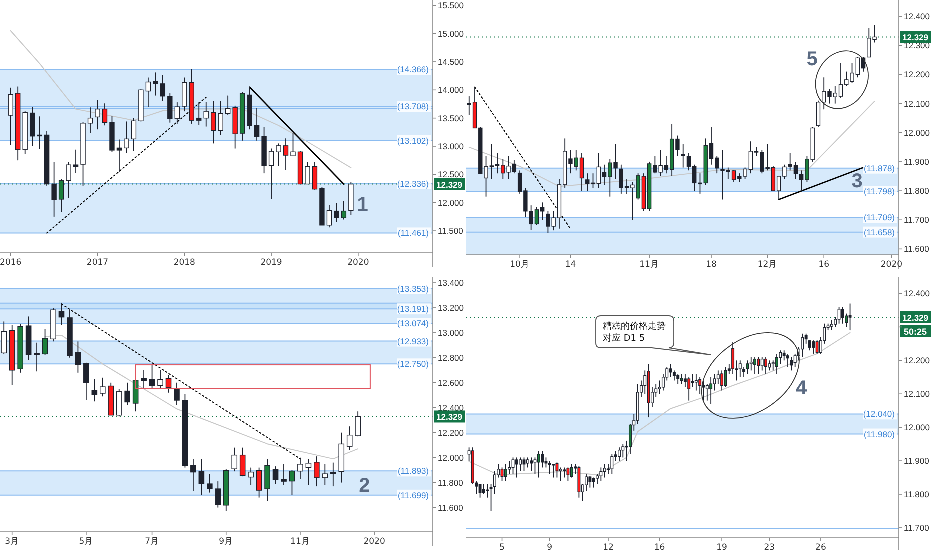  Describe the element at coordinates (11, 263) in the screenshot. I see `x-tick-label: 2016` at that location.